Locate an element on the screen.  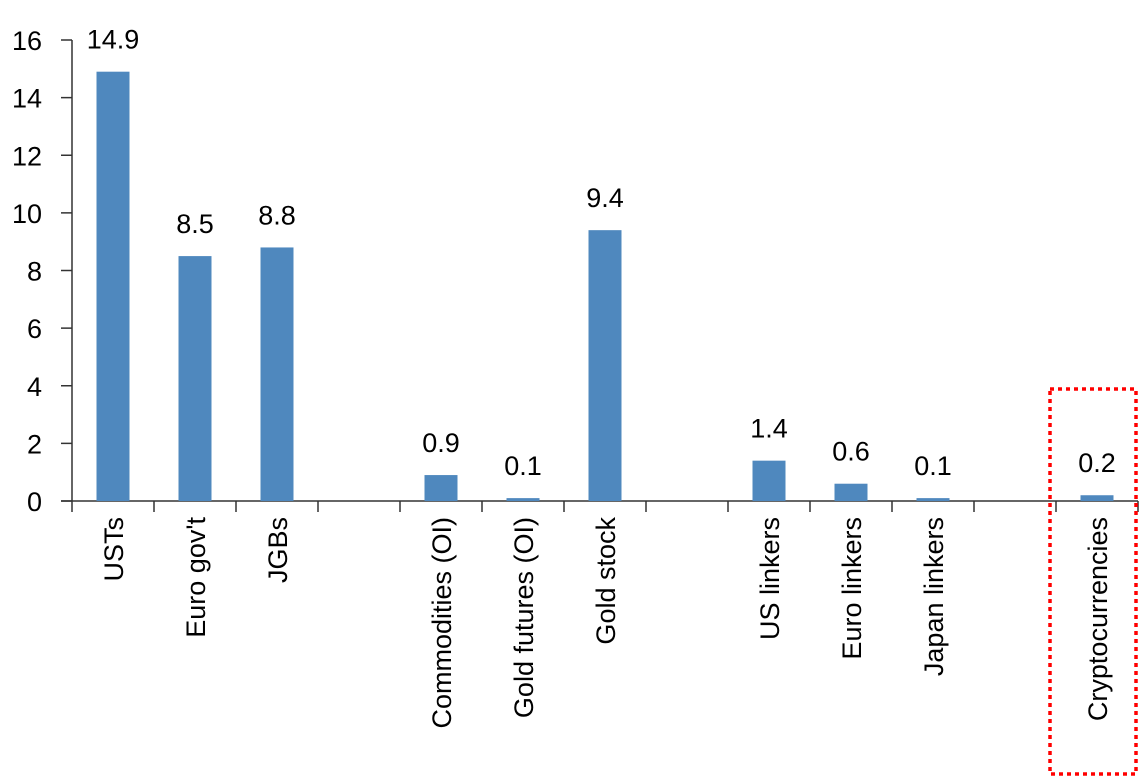
y-tick-label: 4 is located at coordinates (34, 387).